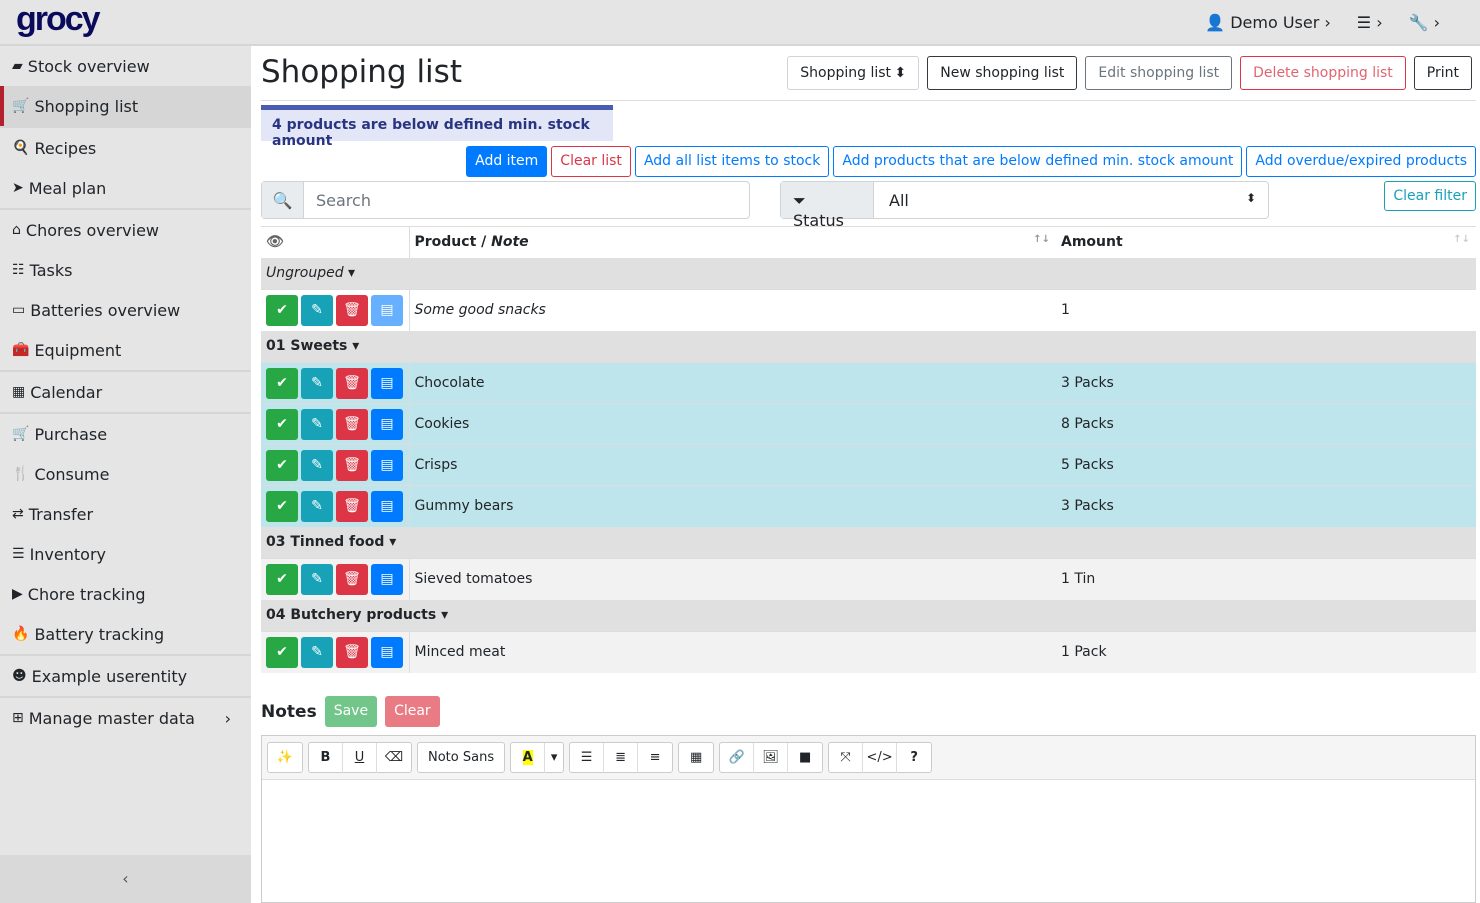 This screenshot has height=903, width=1480. Describe the element at coordinates (554, 757) in the screenshot. I see `color-dropdown-icon: ▾` at that location.